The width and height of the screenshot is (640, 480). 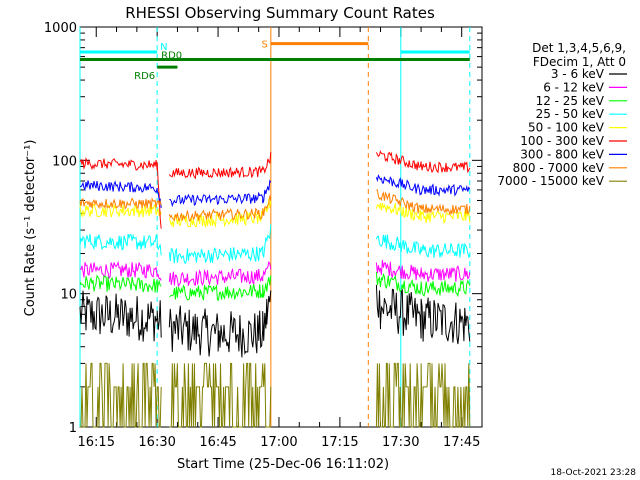 I want to click on legend-header-line-2: FDecim 1, Att 0, so click(x=579, y=62).